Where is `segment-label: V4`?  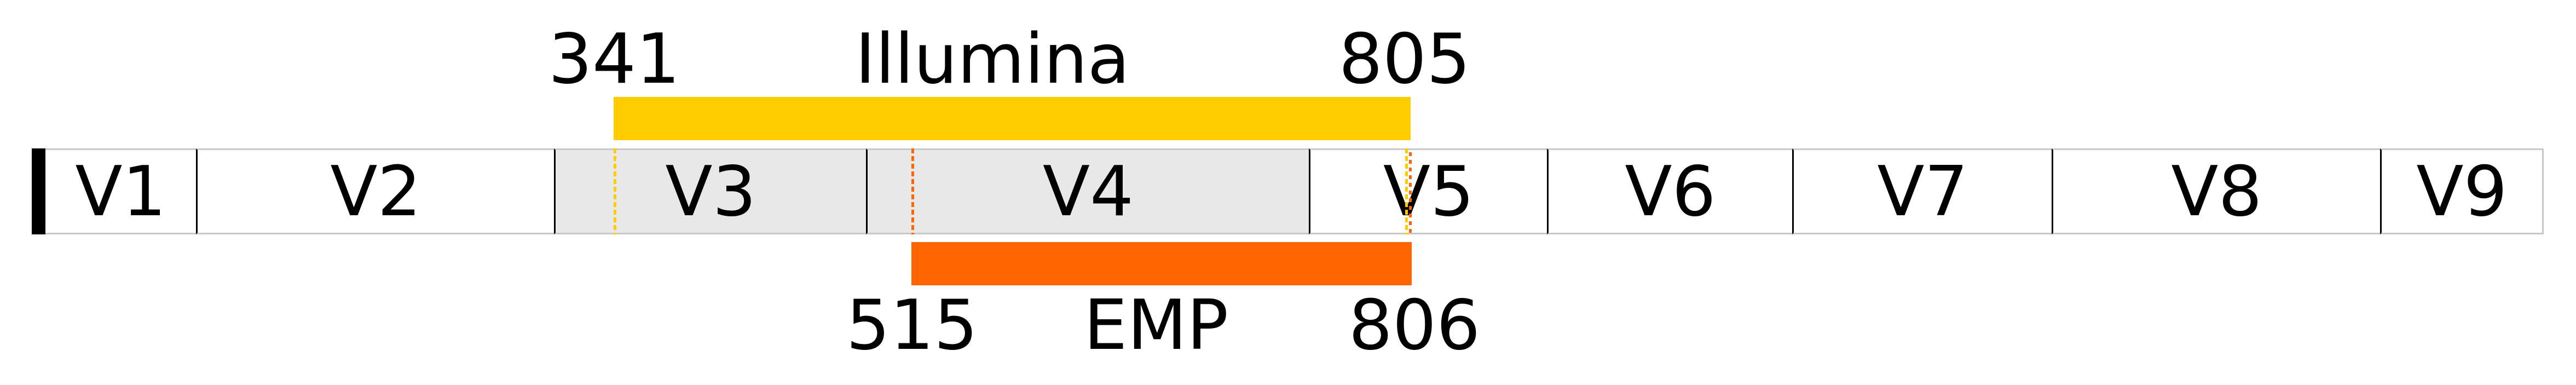
segment-label: V4 is located at coordinates (1088, 191).